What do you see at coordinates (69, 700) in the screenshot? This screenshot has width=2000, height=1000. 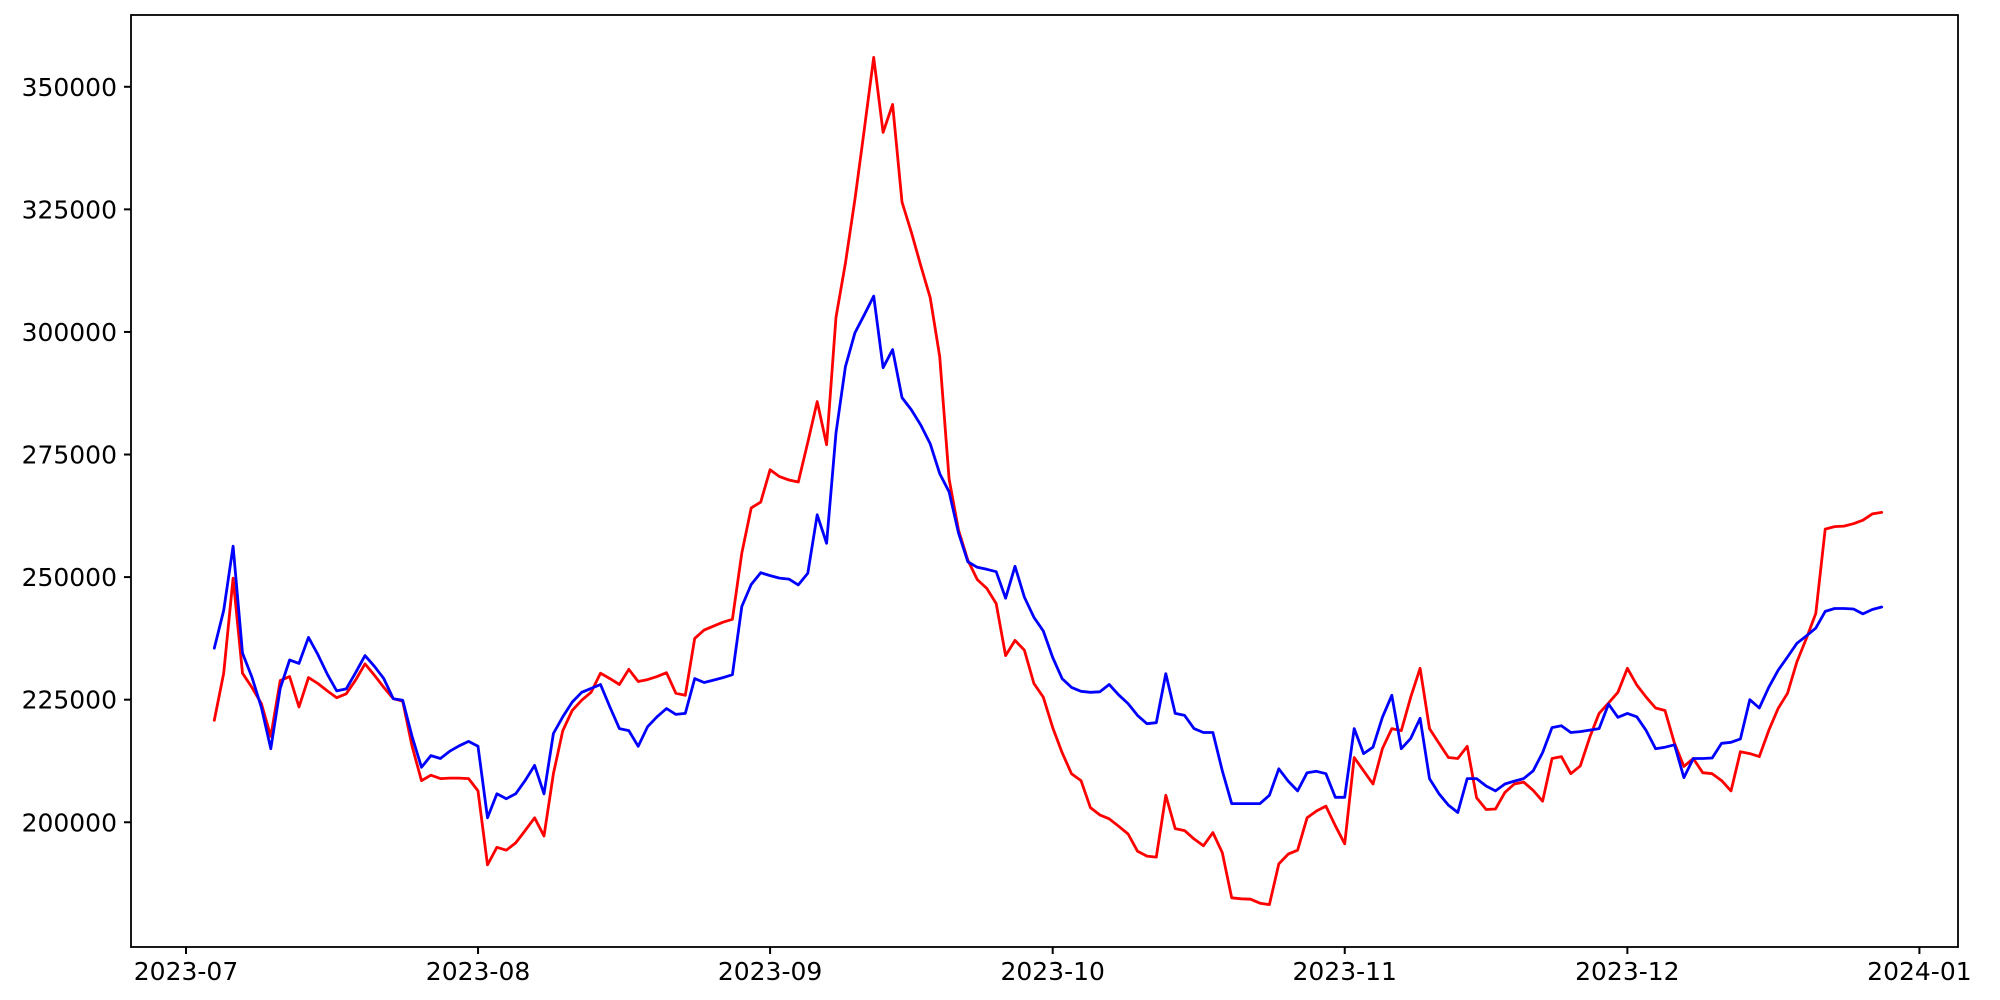 I see `y-tick-label: 225000` at bounding box center [69, 700].